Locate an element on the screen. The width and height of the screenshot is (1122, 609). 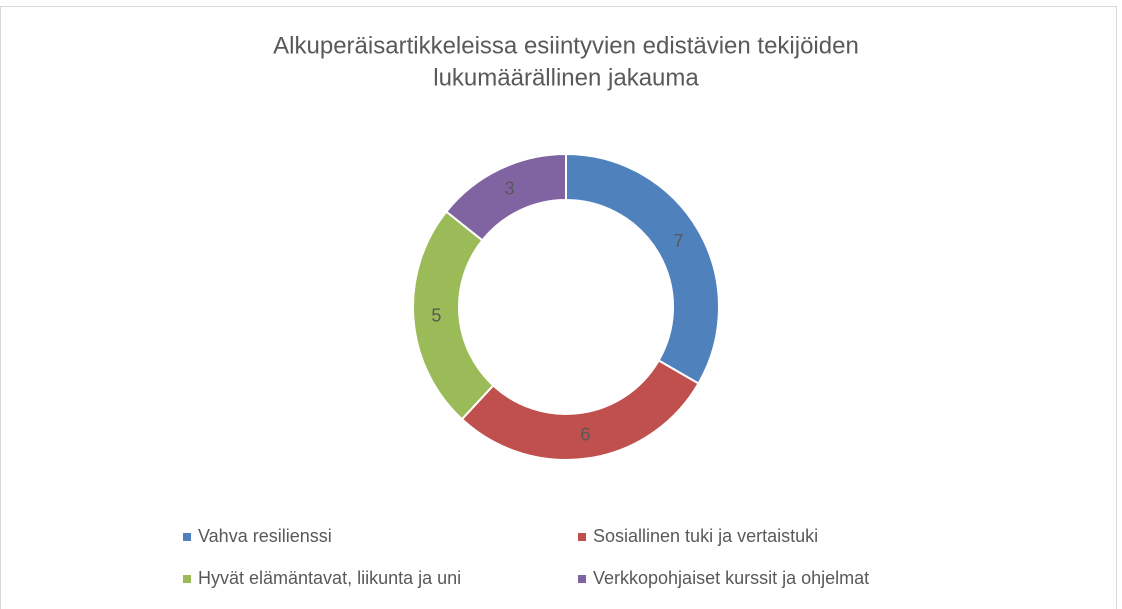
legend-label: Hyvät elämäntavat, liikunta ja uni is located at coordinates (329, 578).